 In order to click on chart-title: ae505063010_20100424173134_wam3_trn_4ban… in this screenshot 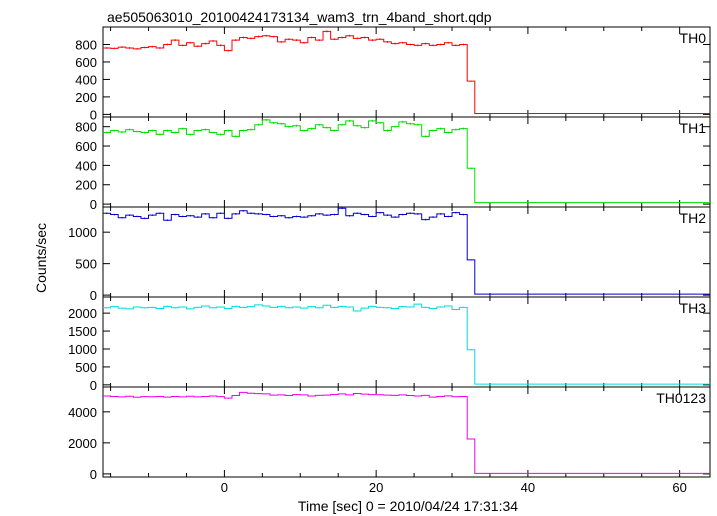, I will do `click(299, 17)`.